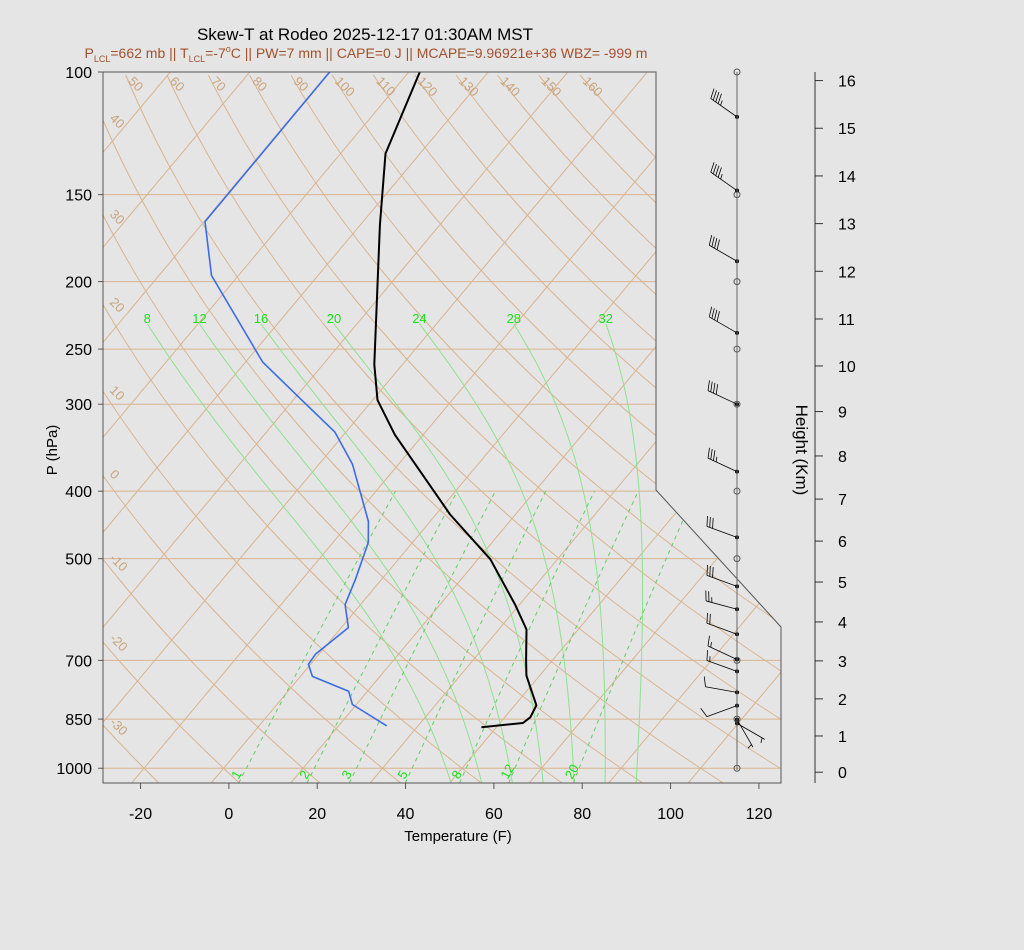 The image size is (1024, 950). I want to click on moist-adiabat-label: 12, so click(199, 318).